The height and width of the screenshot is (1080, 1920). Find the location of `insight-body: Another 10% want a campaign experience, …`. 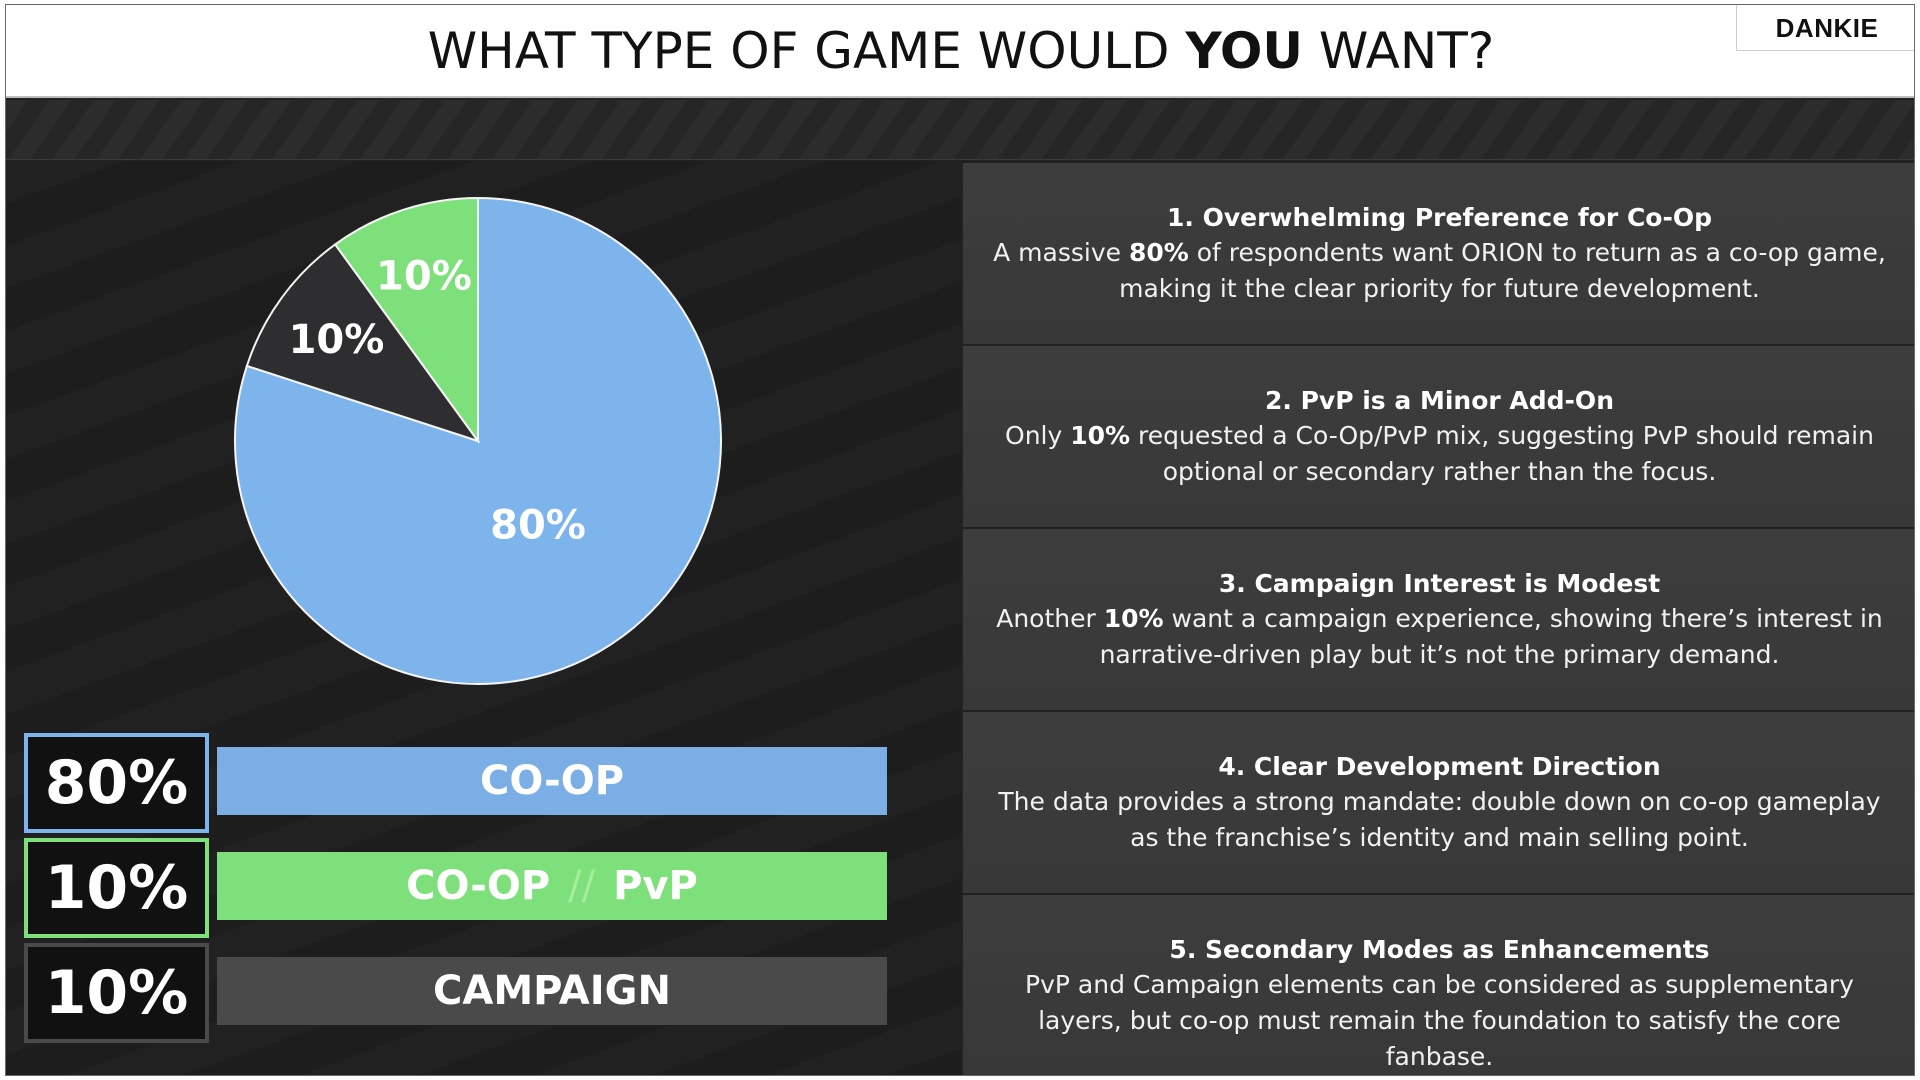

insight-body: Another 10% want a campaign experience, … is located at coordinates (1440, 637).